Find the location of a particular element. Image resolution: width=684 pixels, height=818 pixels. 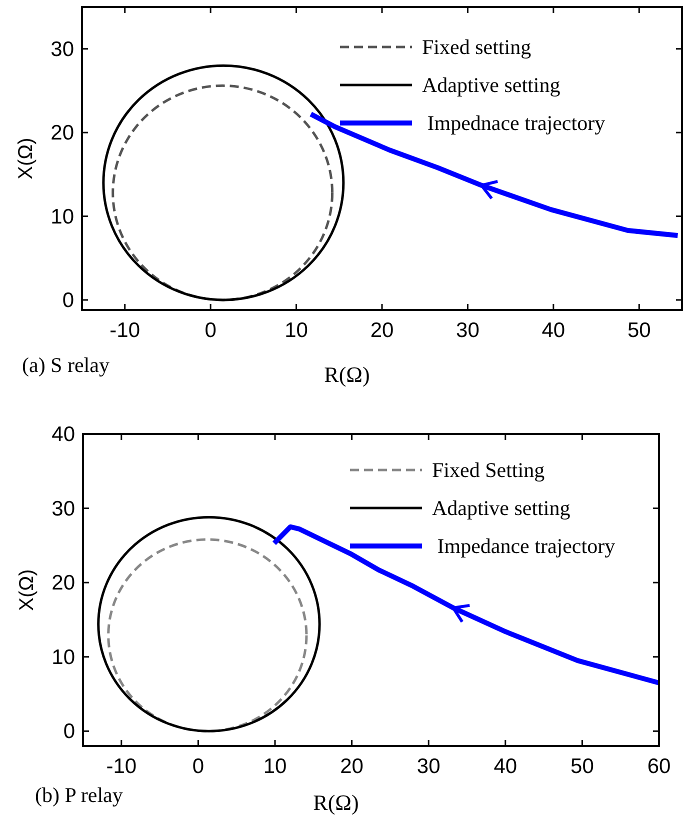

text: (b) P relay is located at coordinates (79, 795).